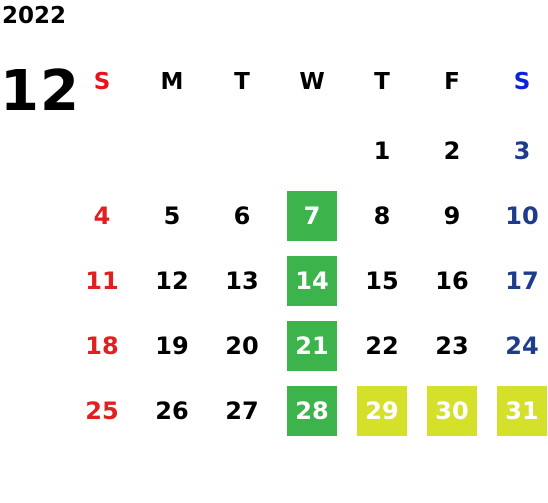 The height and width of the screenshot is (503, 548). Describe the element at coordinates (382, 216) in the screenshot. I see `day-cell-8: 8` at that location.